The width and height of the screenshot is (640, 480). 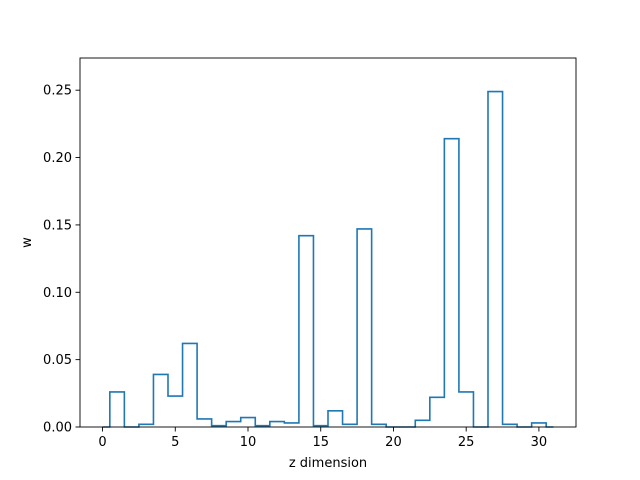 I want to click on x-axis-label: z dimension, so click(x=328, y=463).